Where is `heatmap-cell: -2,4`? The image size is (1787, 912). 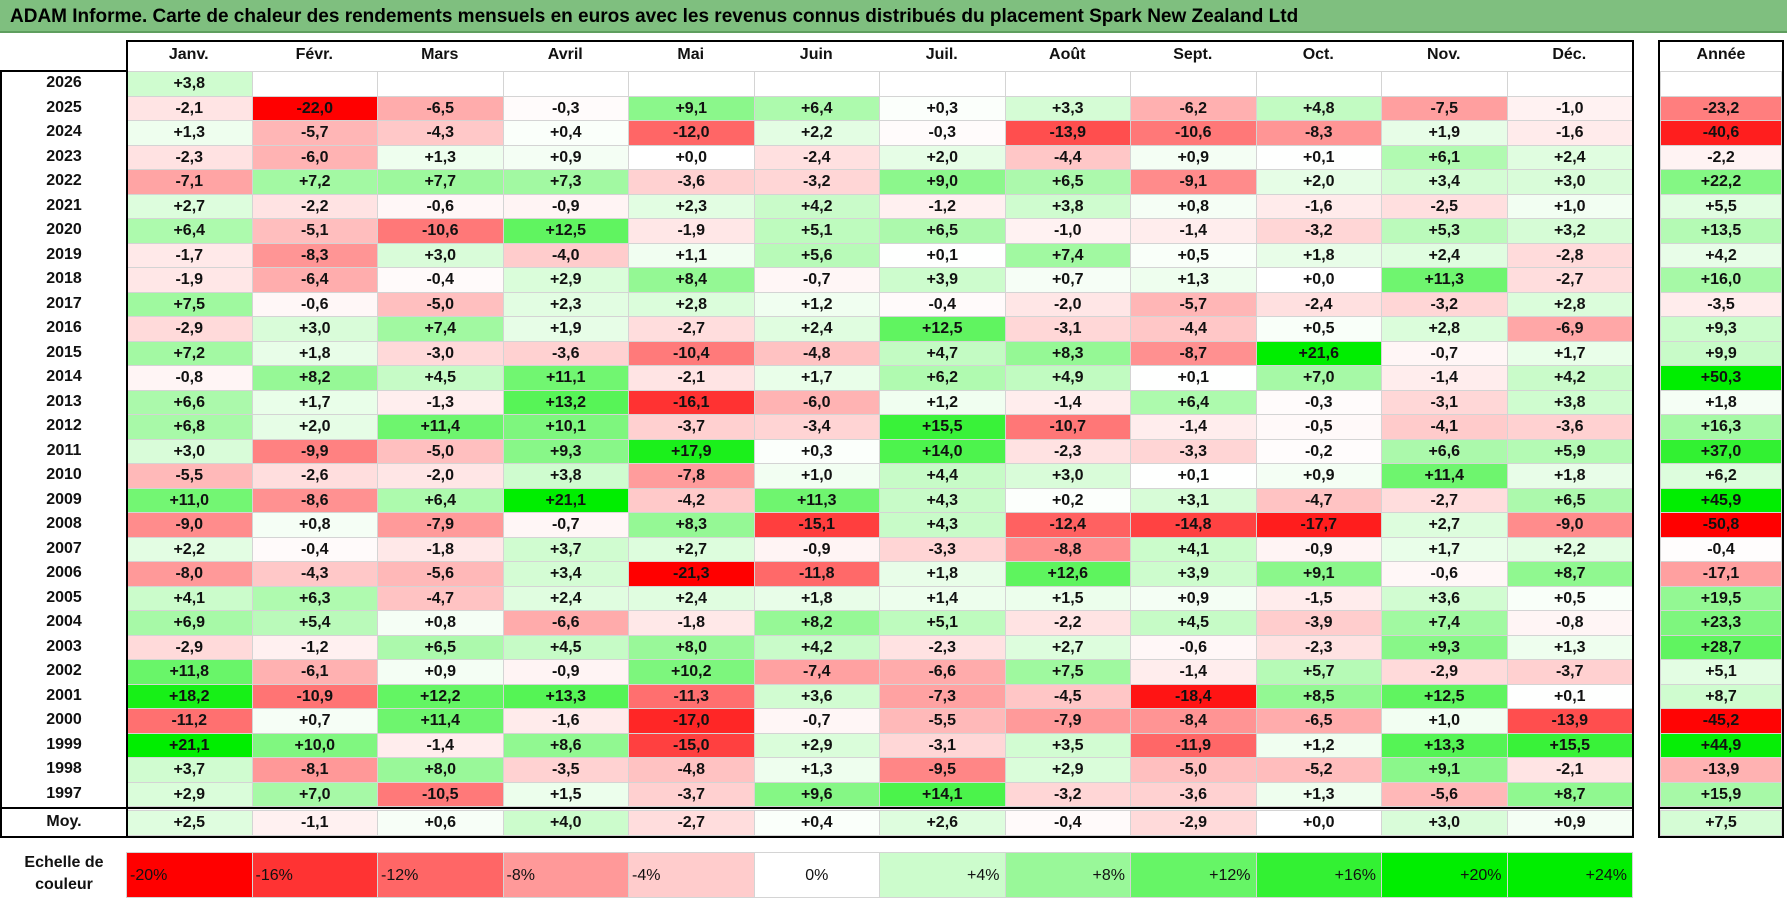 heatmap-cell: -2,4 is located at coordinates (1318, 304).